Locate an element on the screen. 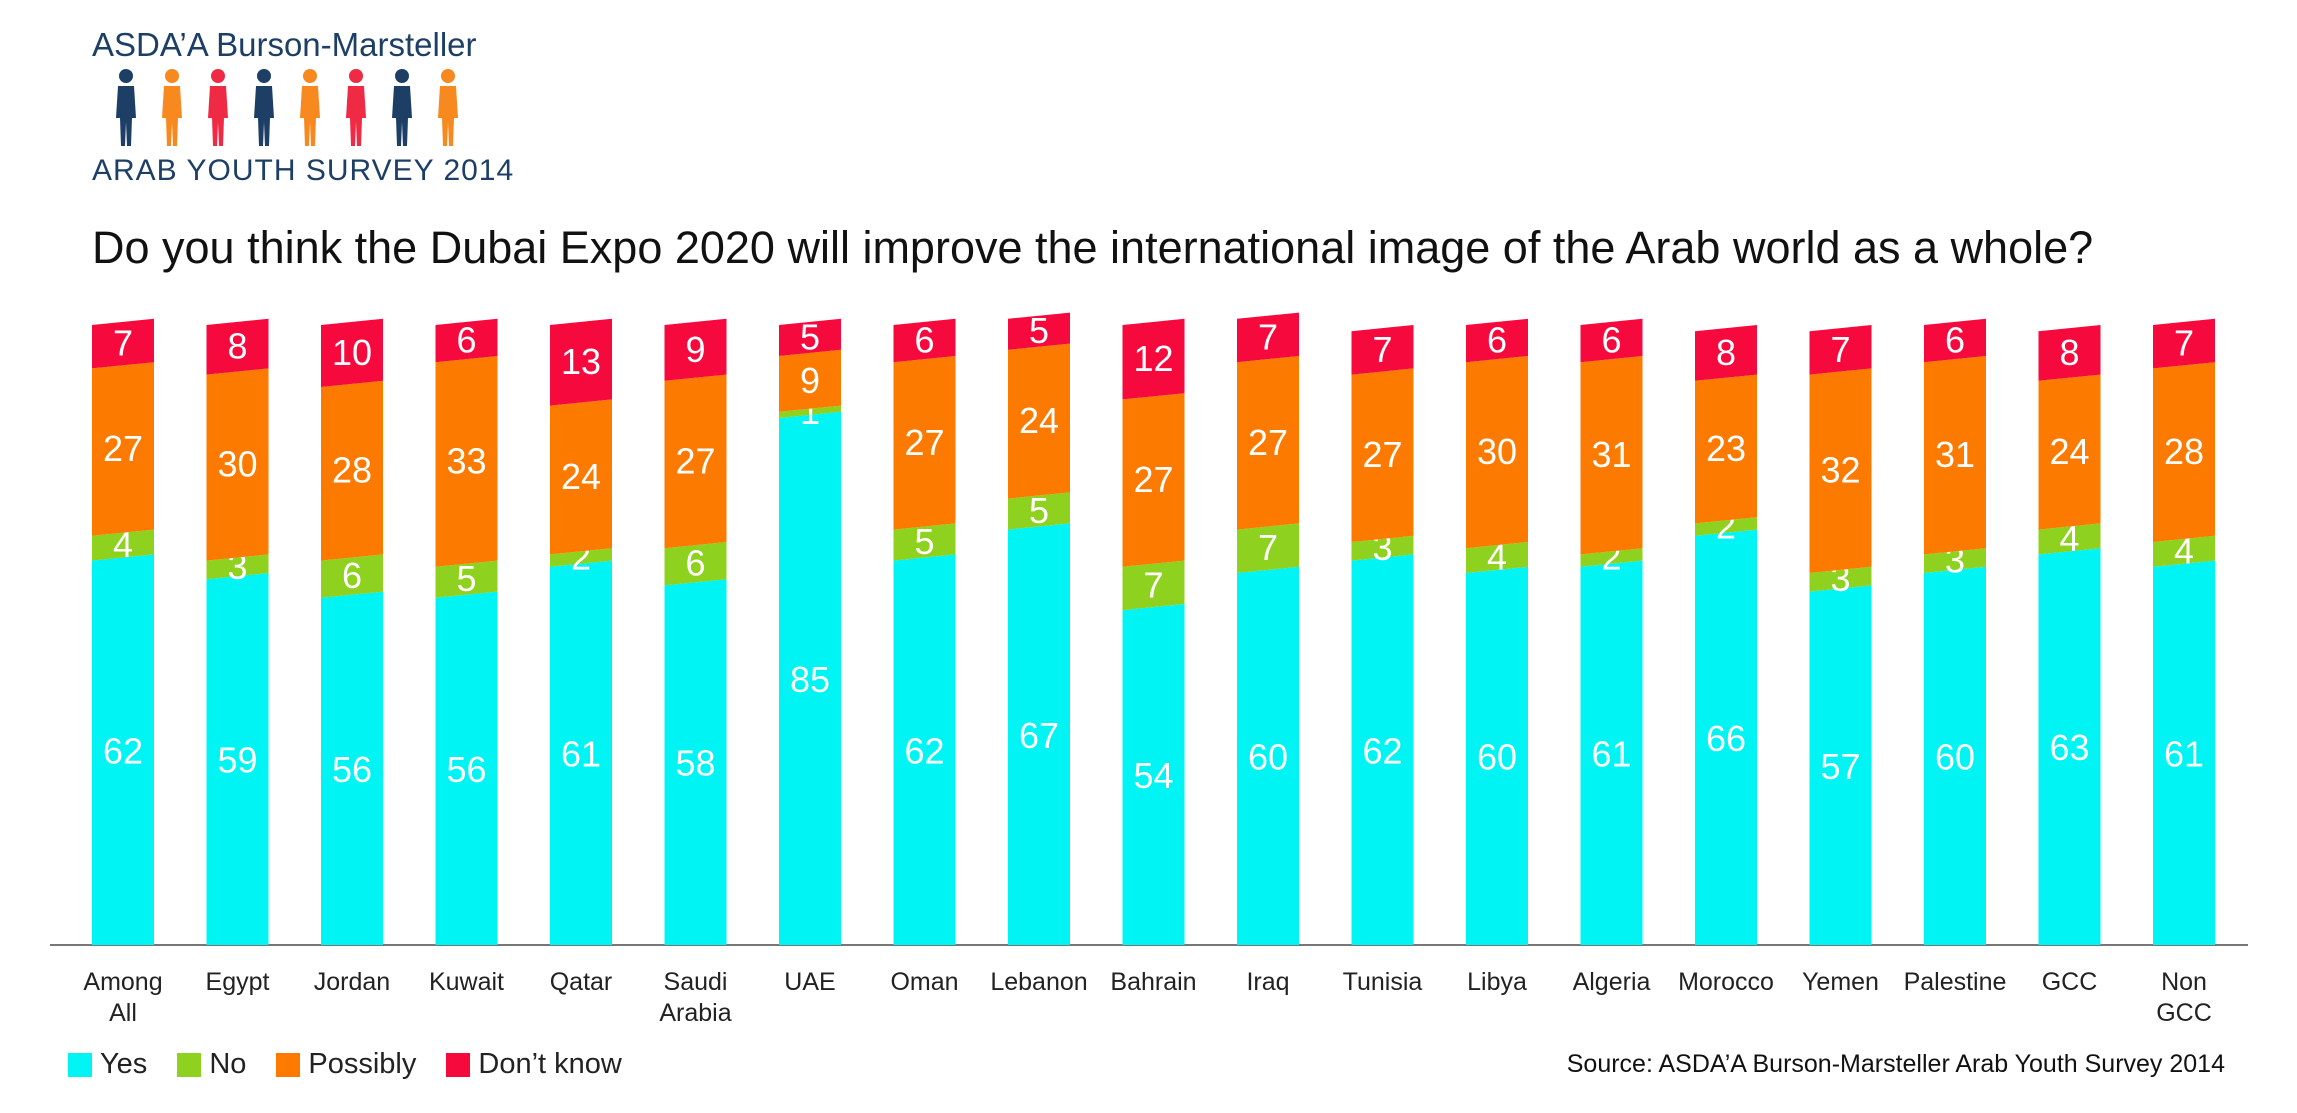 The height and width of the screenshot is (1113, 2297). legend-item: Yes is located at coordinates (107, 1064).